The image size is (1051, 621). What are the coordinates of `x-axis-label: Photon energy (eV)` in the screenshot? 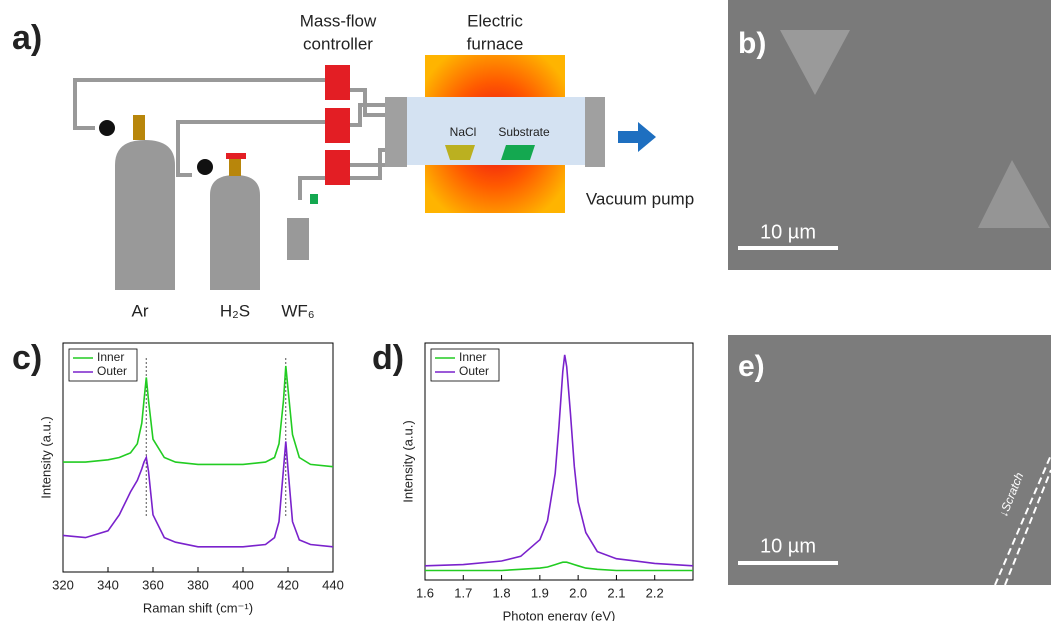 It's located at (559, 614).